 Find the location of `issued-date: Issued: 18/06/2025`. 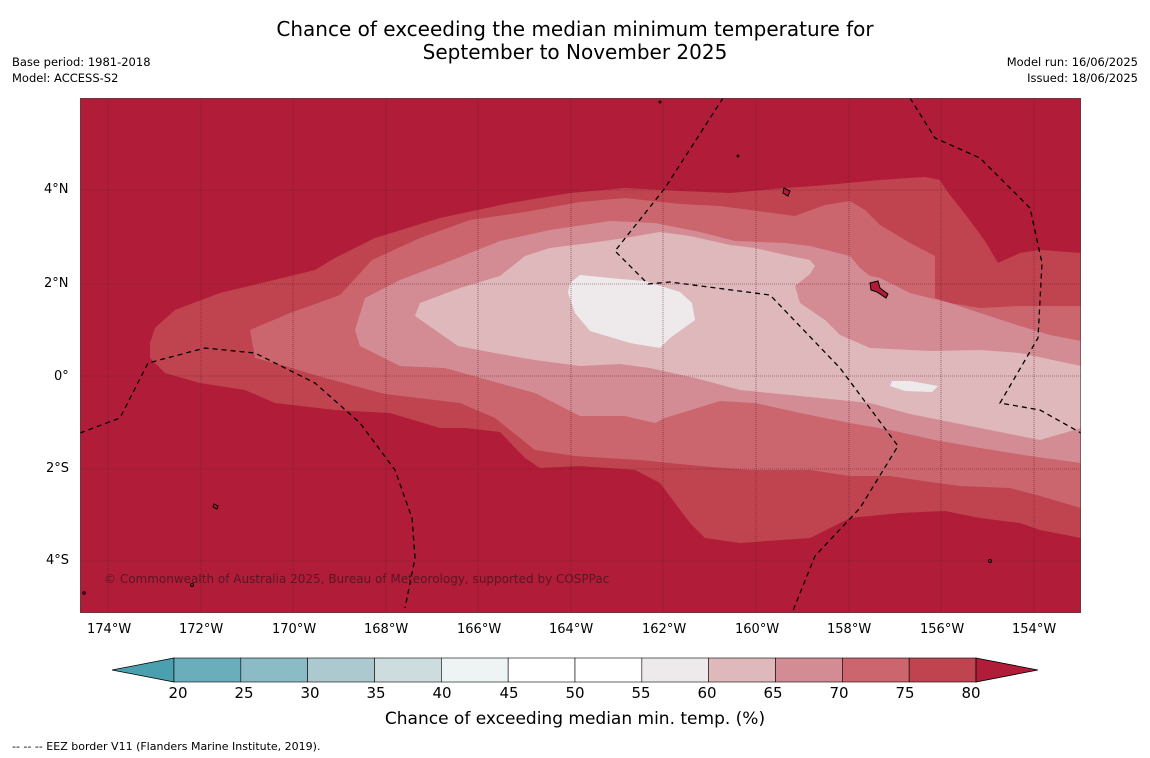

issued-date: Issued: 18/06/2025 is located at coordinates (1082, 78).